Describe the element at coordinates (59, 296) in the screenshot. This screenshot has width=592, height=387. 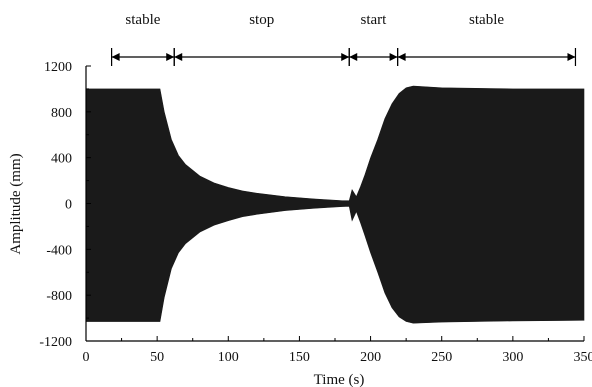
I see `y-tick-label: -800` at that location.